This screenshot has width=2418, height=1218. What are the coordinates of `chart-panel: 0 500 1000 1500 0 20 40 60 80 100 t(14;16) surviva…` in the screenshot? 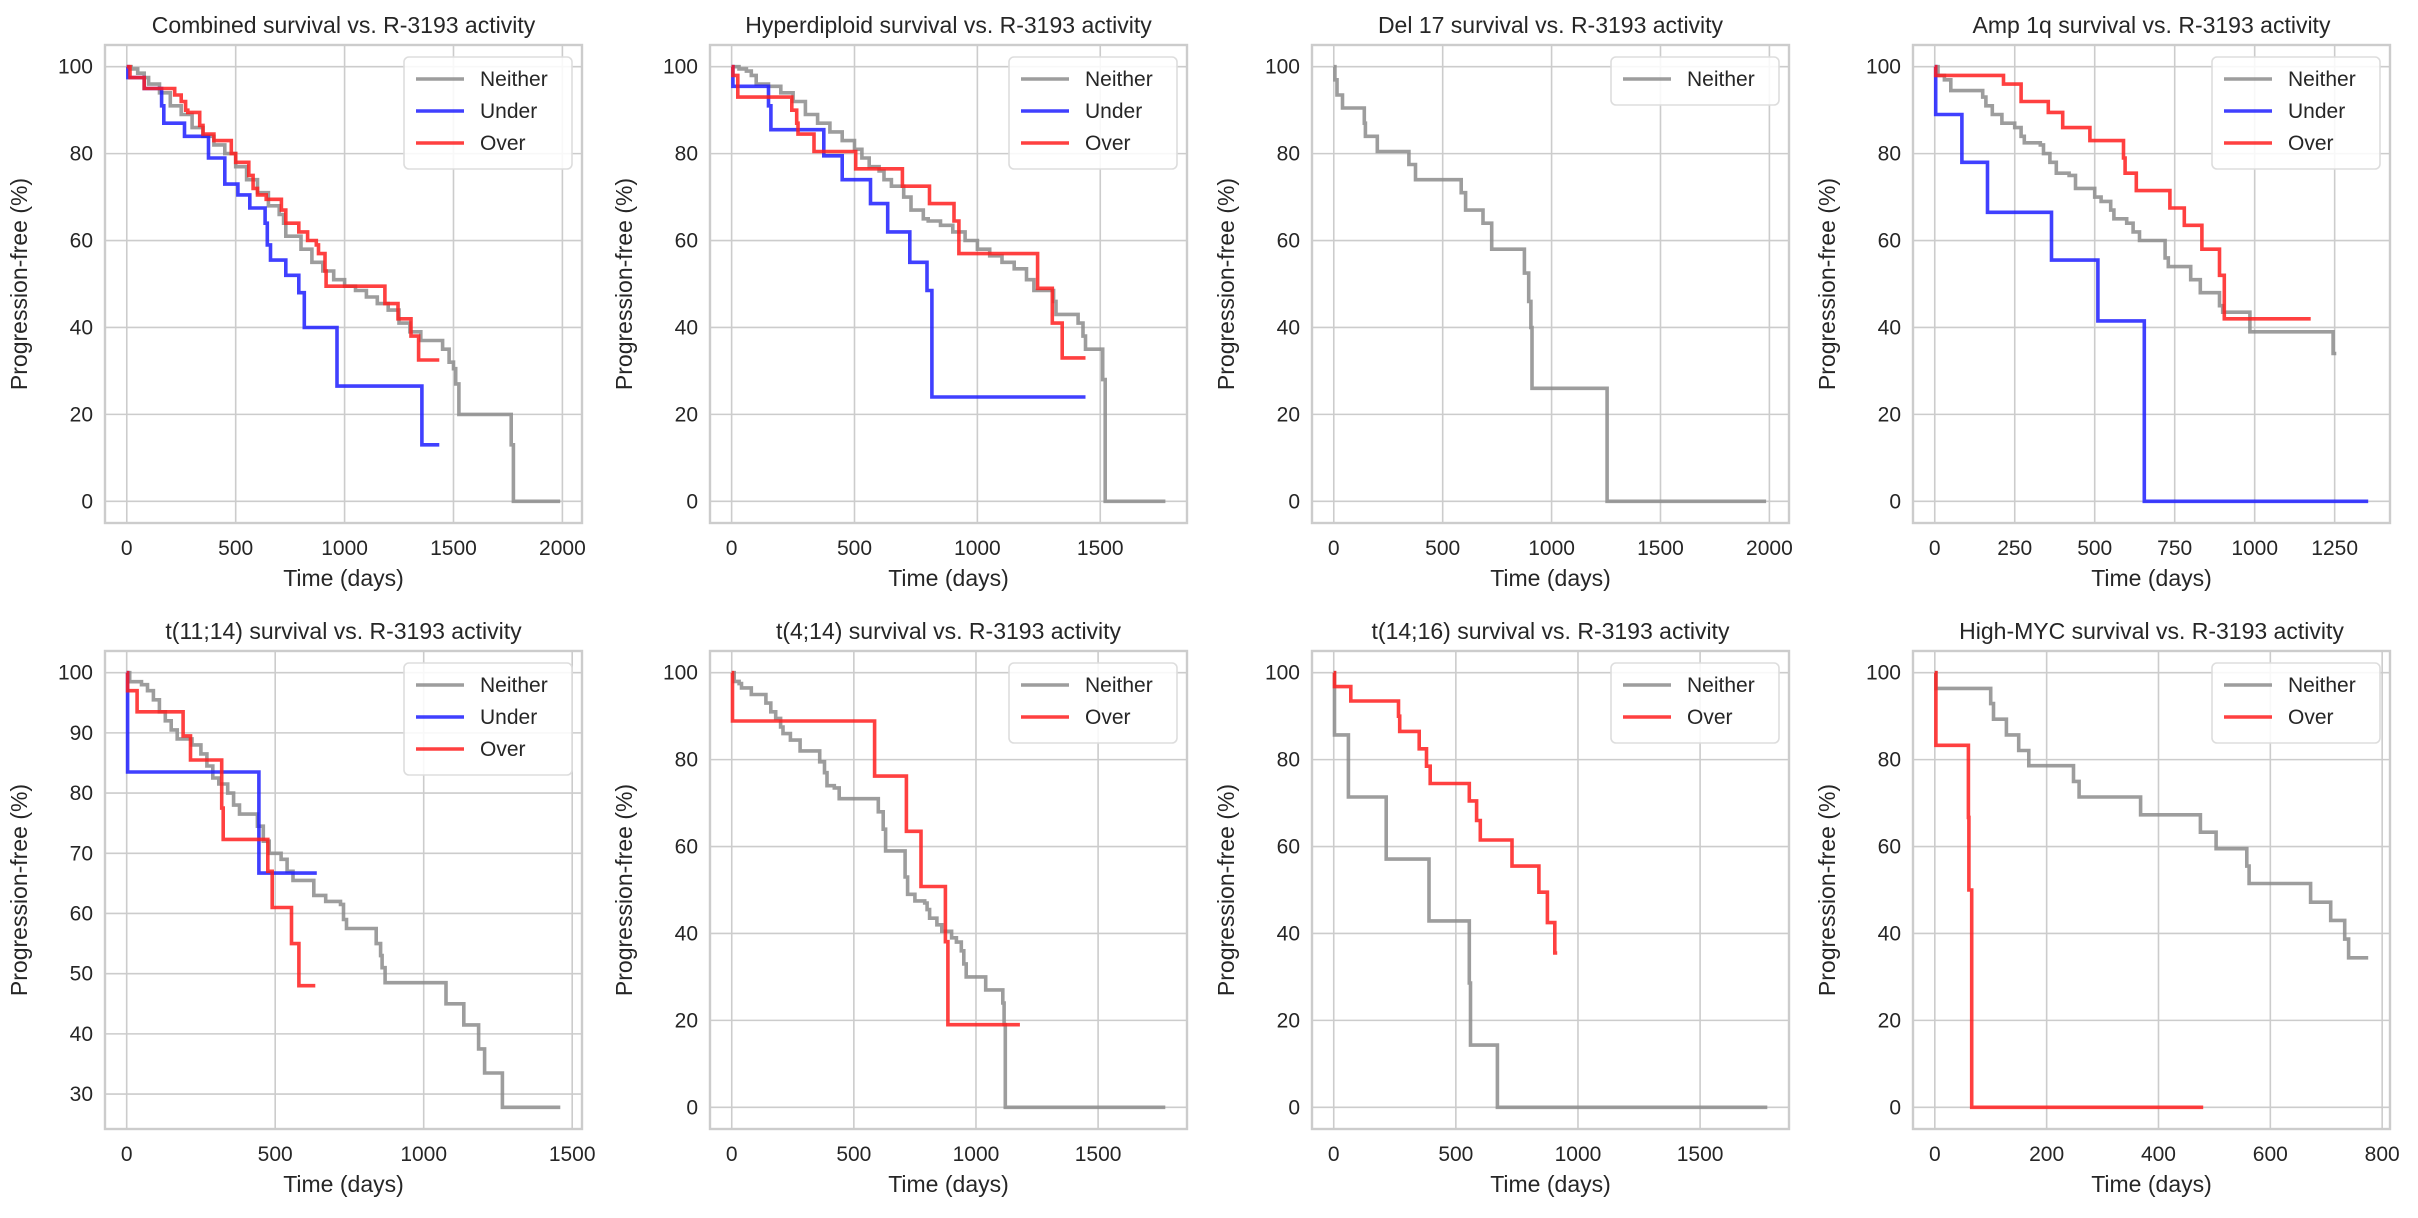 It's located at (1502, 907).